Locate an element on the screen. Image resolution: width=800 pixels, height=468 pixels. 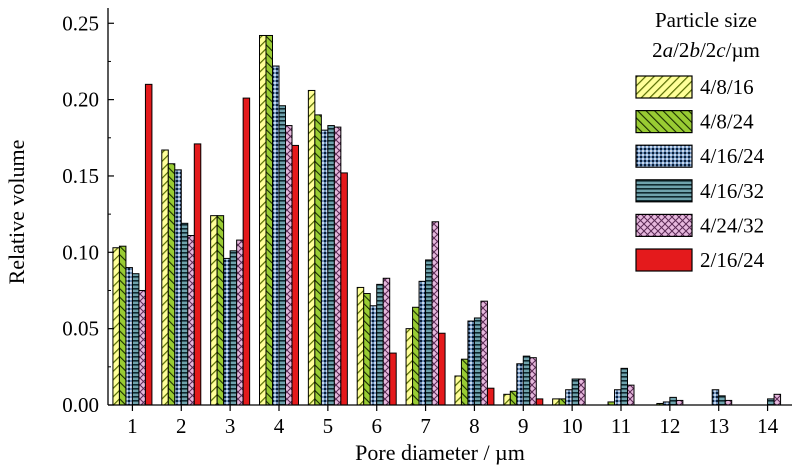
x-tick-label: 11 is located at coordinates (621, 426).